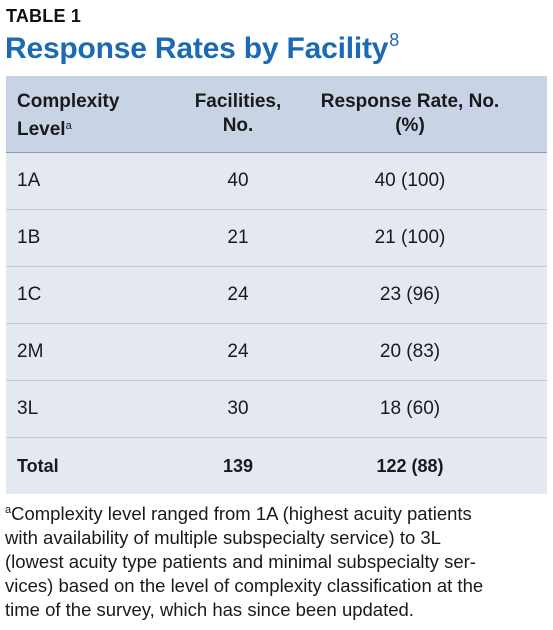 The image size is (553, 630). Describe the element at coordinates (44, 16) in the screenshot. I see `table-label: TABLE 1` at that location.